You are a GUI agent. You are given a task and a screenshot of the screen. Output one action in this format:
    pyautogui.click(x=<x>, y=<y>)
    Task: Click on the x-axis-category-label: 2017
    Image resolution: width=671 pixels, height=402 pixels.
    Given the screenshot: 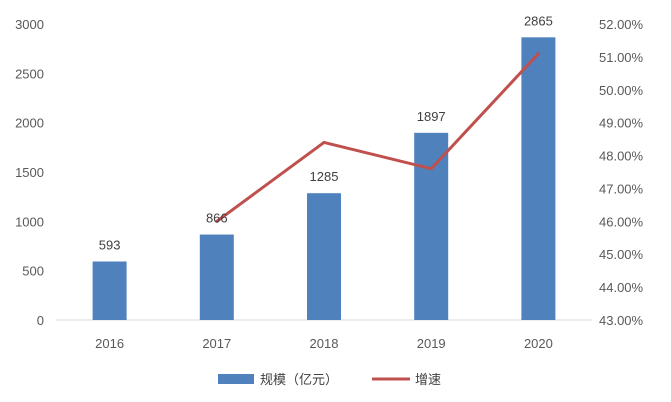 What is the action you would take?
    pyautogui.click(x=216, y=343)
    